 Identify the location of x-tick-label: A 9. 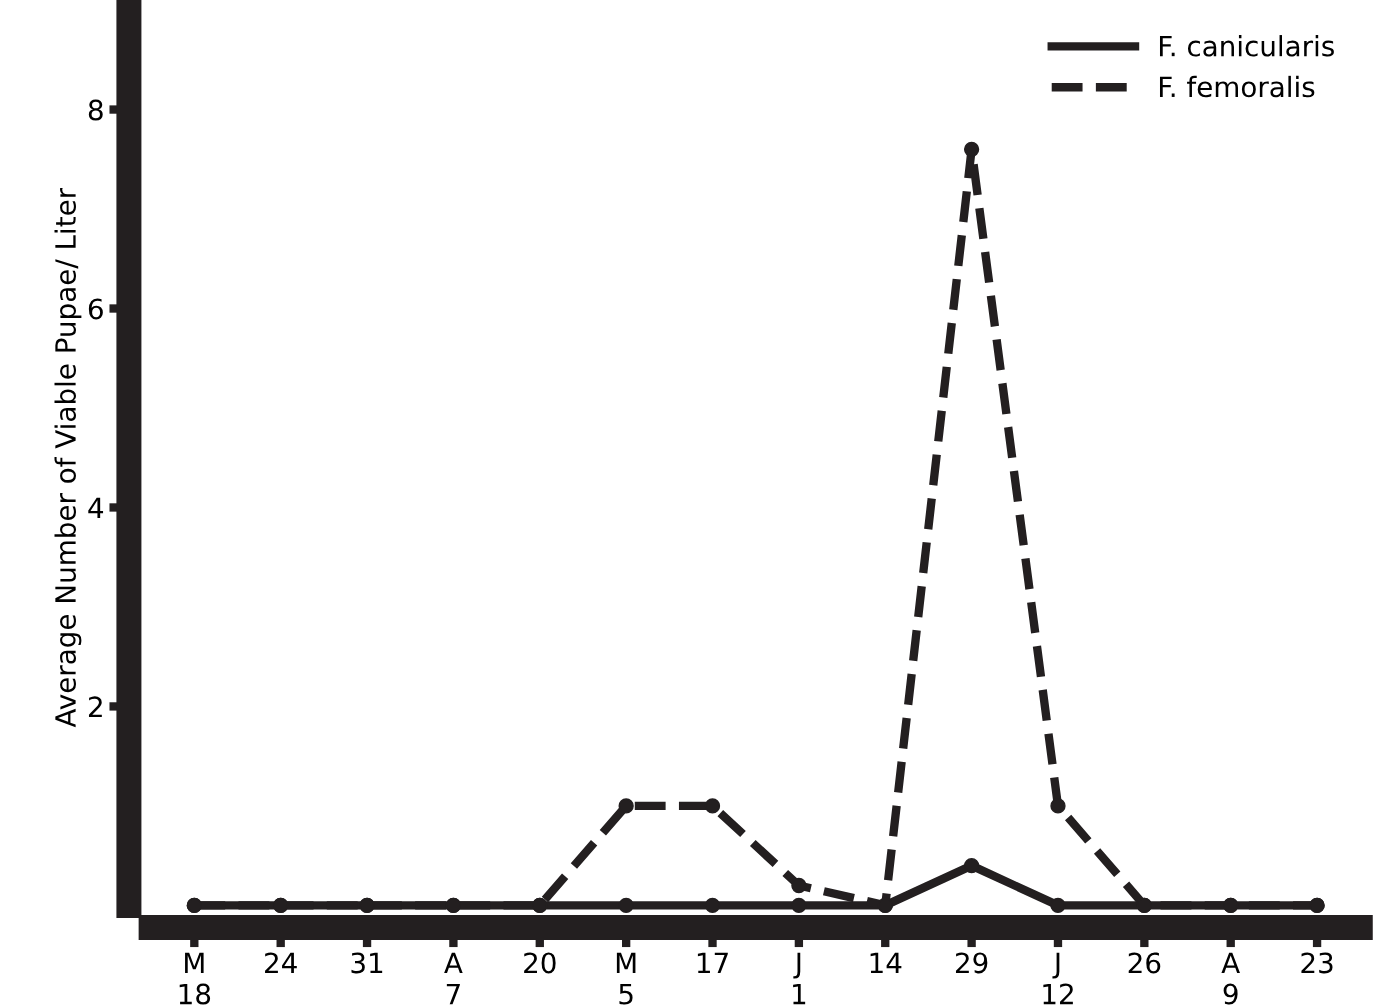
(1230, 978).